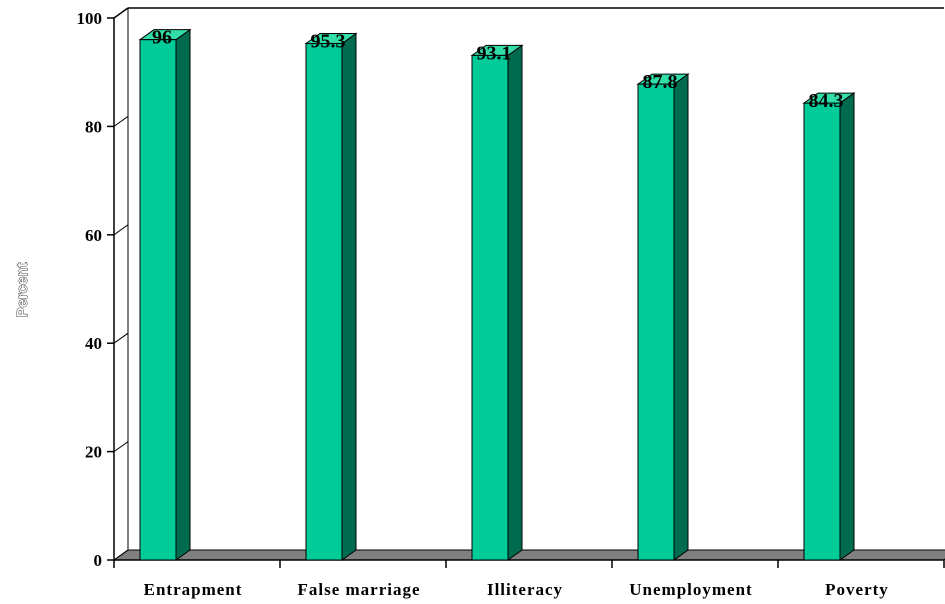 This screenshot has width=945, height=604. I want to click on category-label: Poverty, so click(857, 589).